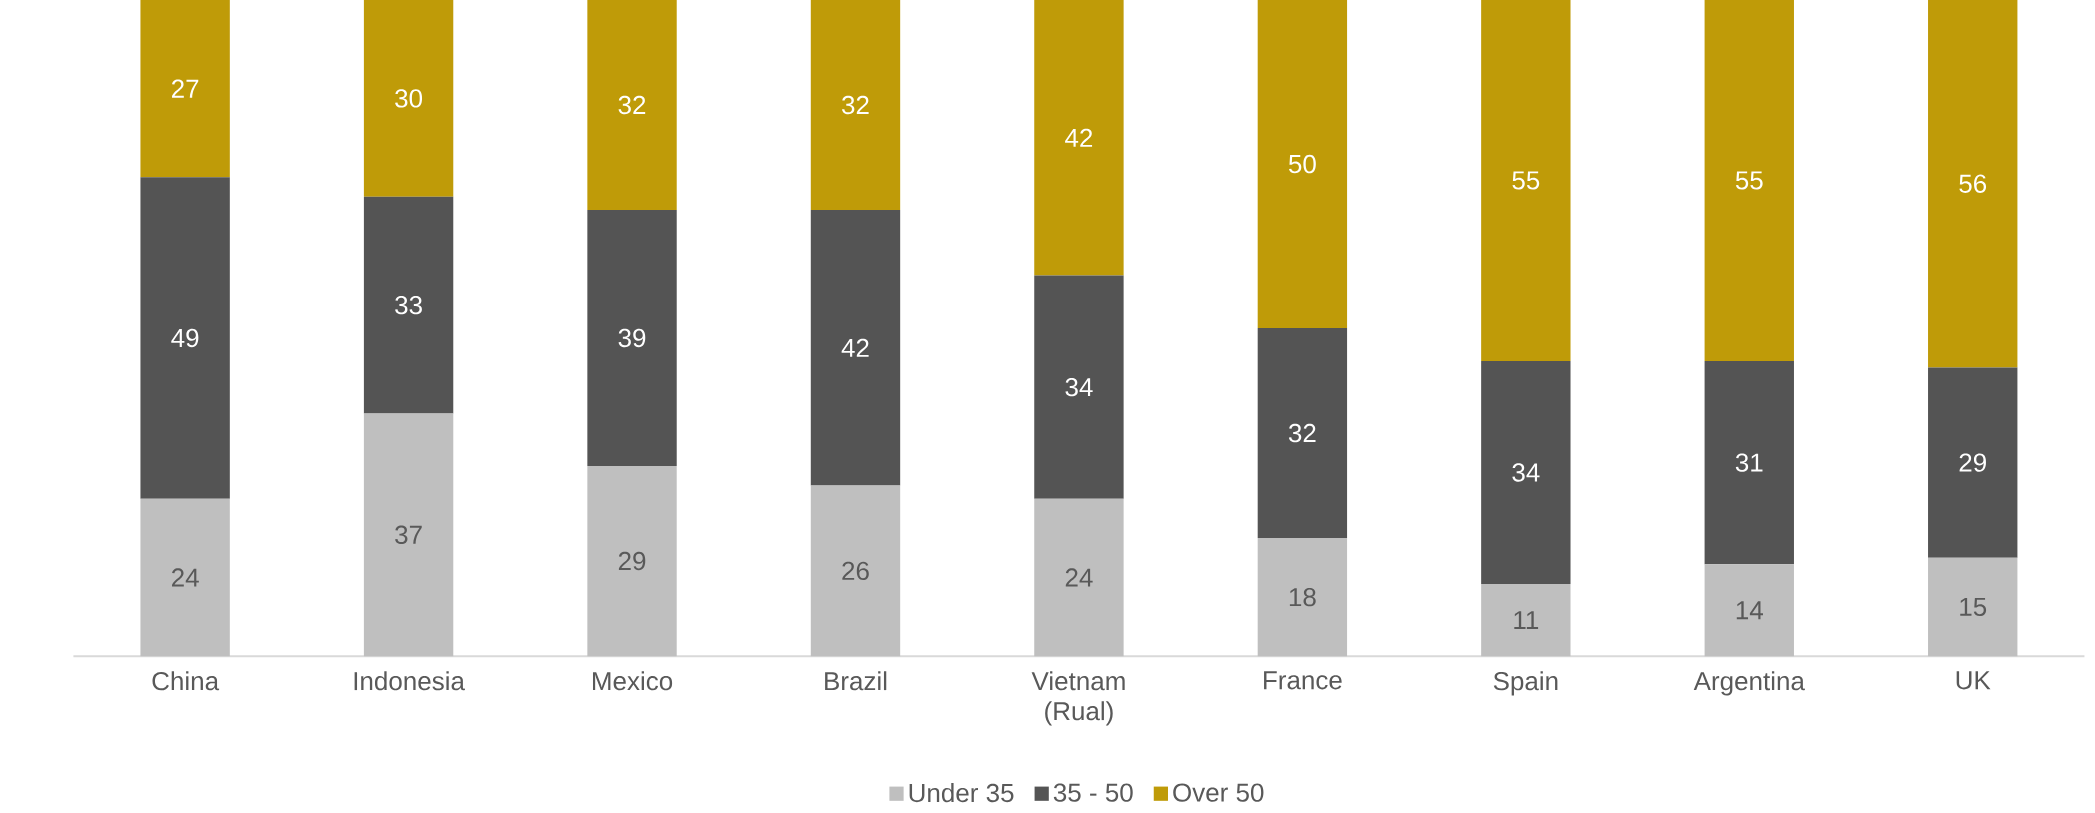 The height and width of the screenshot is (813, 2095). Describe the element at coordinates (1093, 792) in the screenshot. I see `legend-label: 35 - 50` at that location.